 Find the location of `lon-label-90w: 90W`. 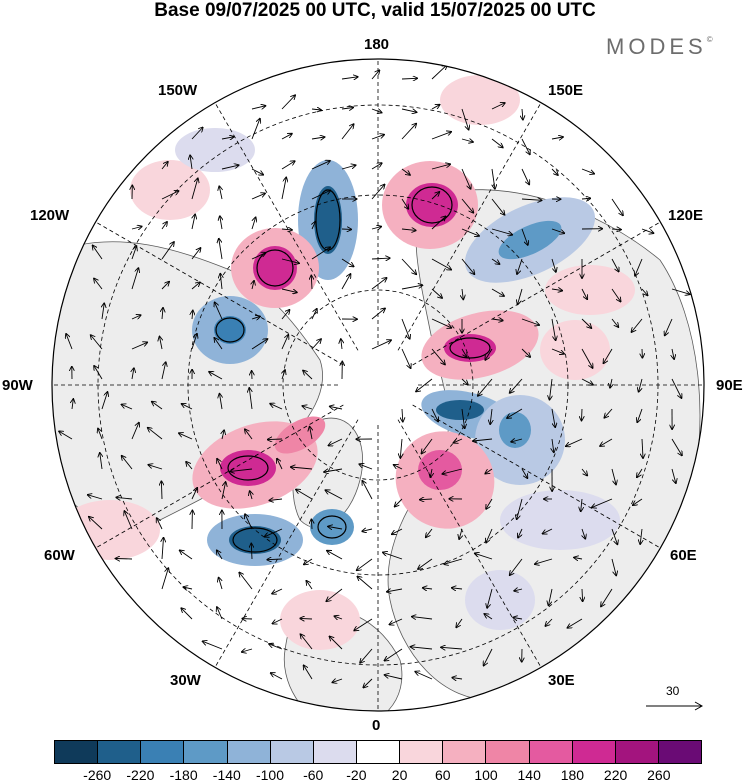

lon-label-90w: 90W is located at coordinates (17, 385).